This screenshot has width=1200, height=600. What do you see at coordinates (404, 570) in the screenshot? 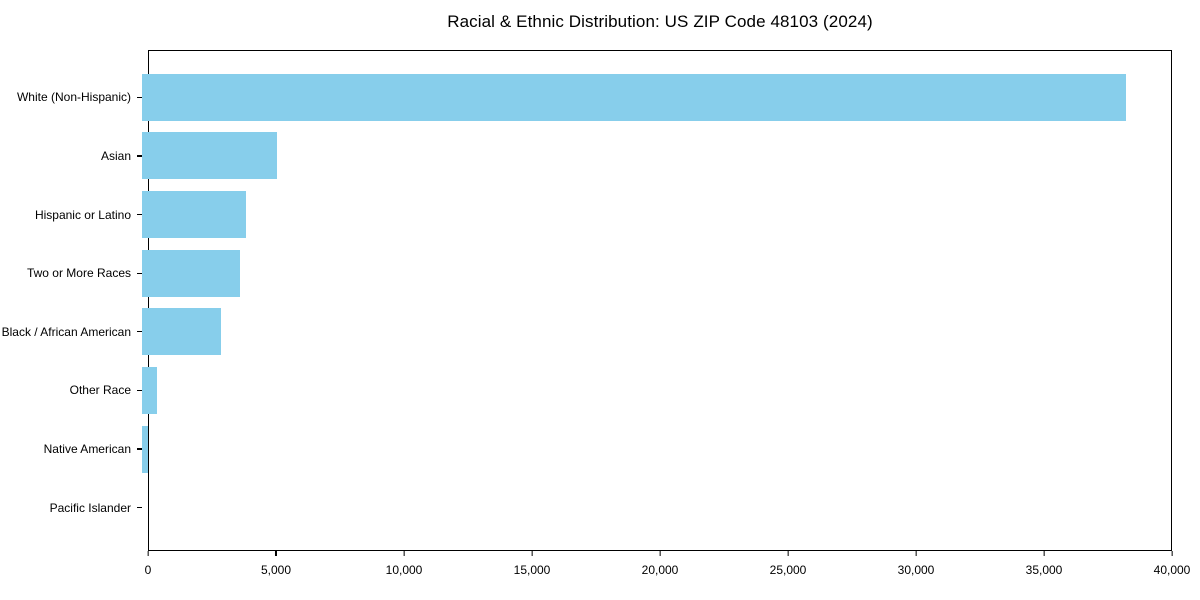
I see `x-tick-label: 10,000` at bounding box center [404, 570].